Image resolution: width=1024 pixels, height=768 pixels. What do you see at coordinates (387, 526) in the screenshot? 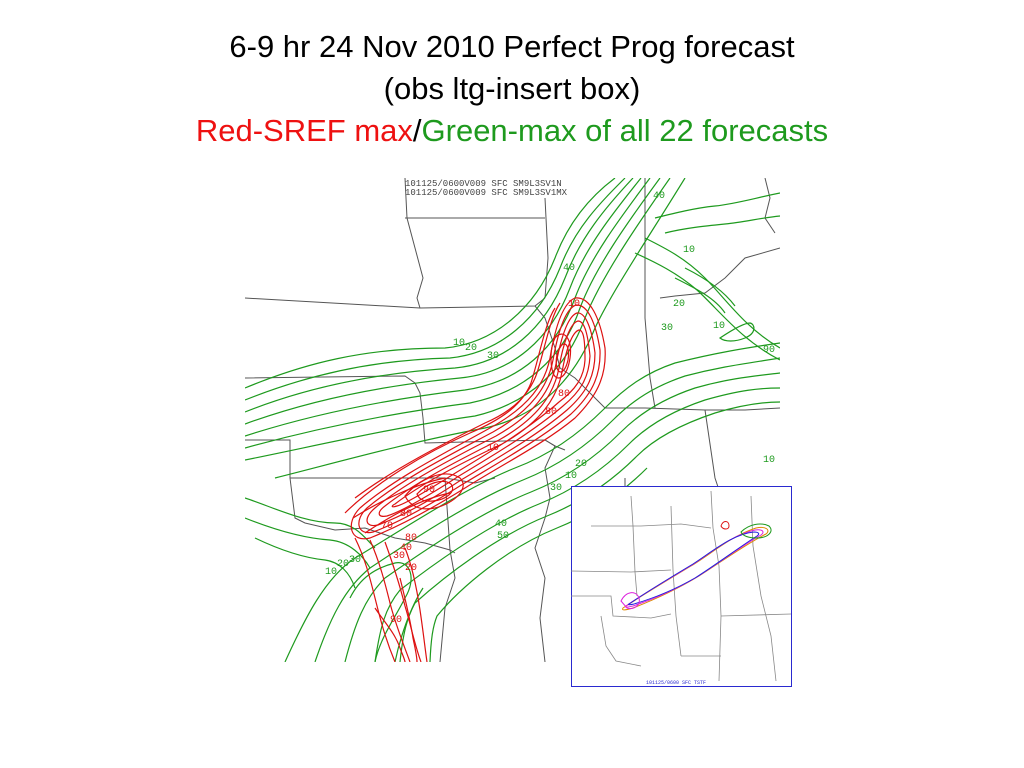
I see `contour-label: 70` at bounding box center [387, 526].